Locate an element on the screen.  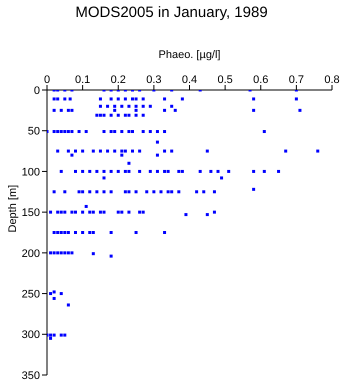
y-tick-label: 200 is located at coordinates (31, 254).